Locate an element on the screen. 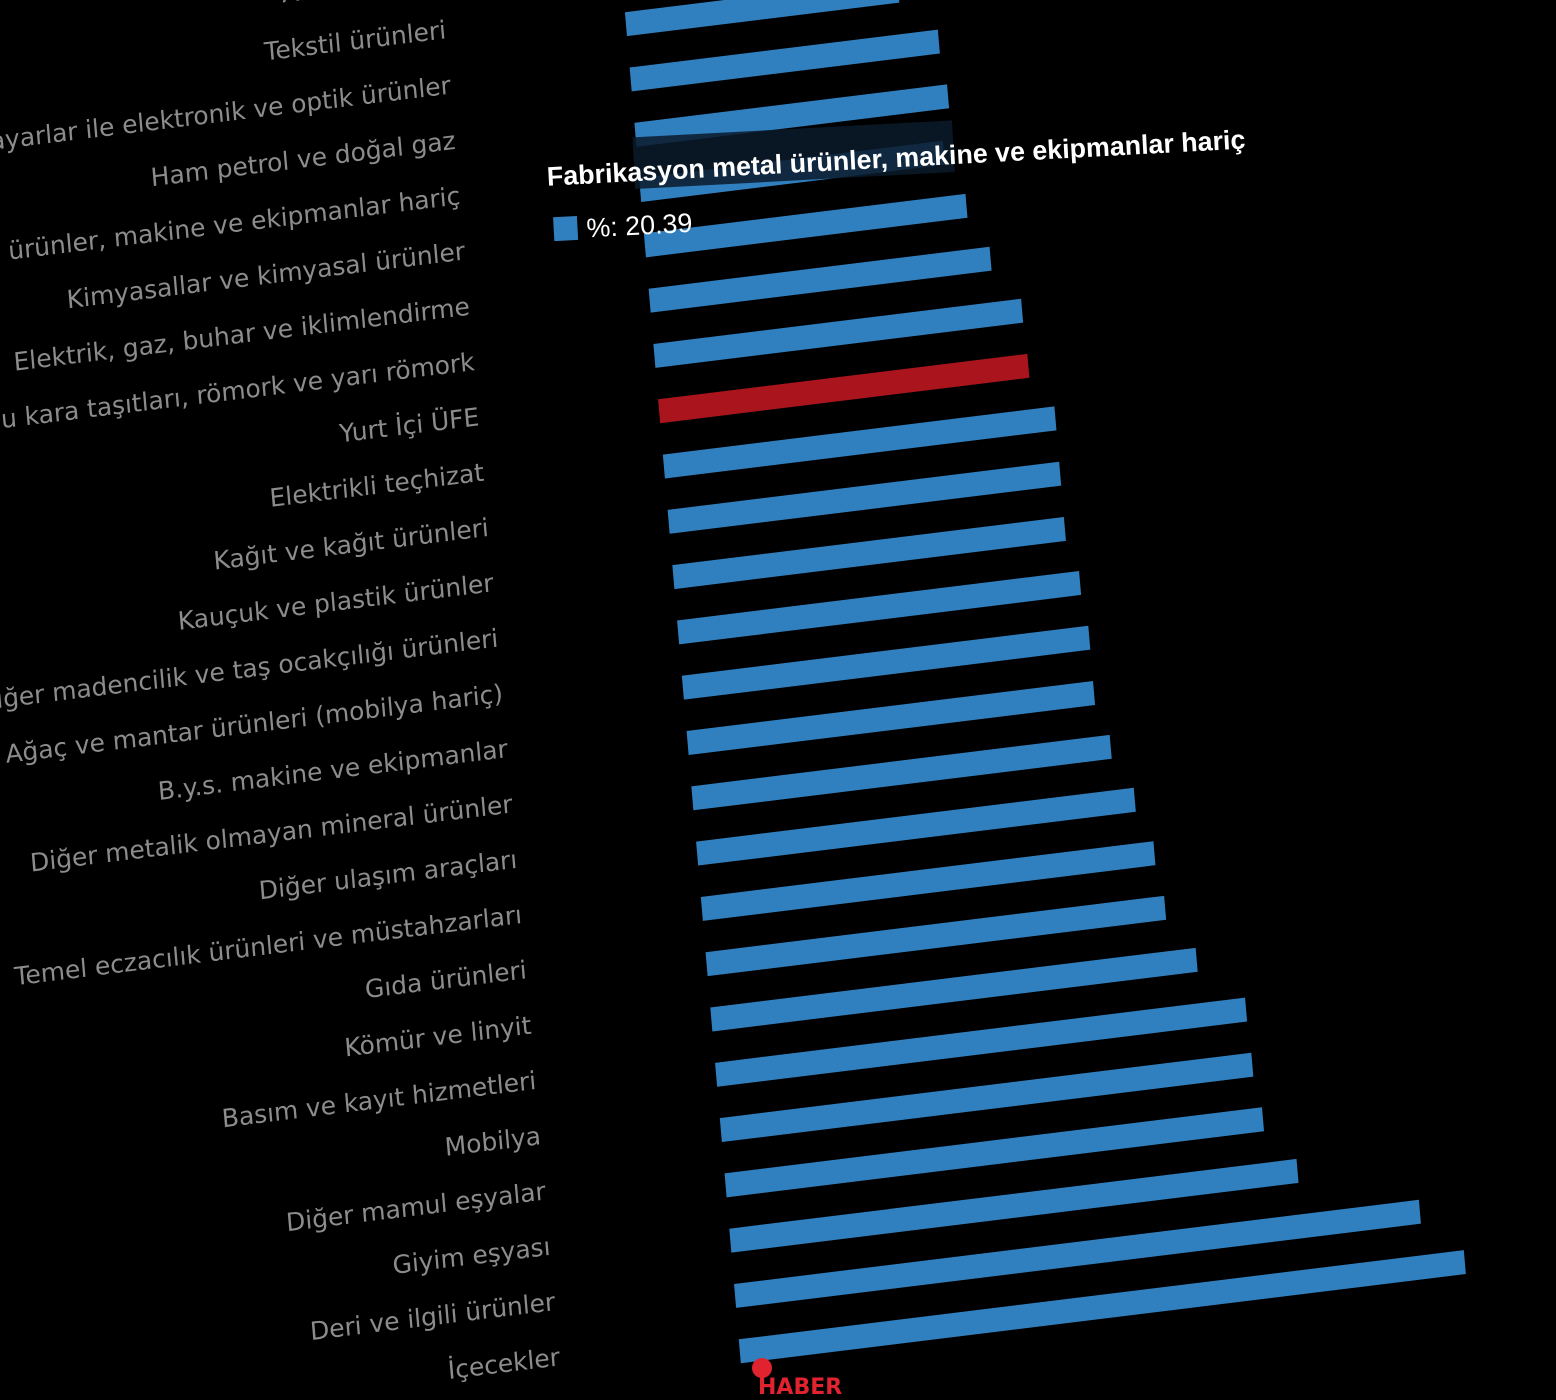 The height and width of the screenshot is (1400, 1556). category-label-23: Giyim eşyası is located at coordinates (471, 1256).